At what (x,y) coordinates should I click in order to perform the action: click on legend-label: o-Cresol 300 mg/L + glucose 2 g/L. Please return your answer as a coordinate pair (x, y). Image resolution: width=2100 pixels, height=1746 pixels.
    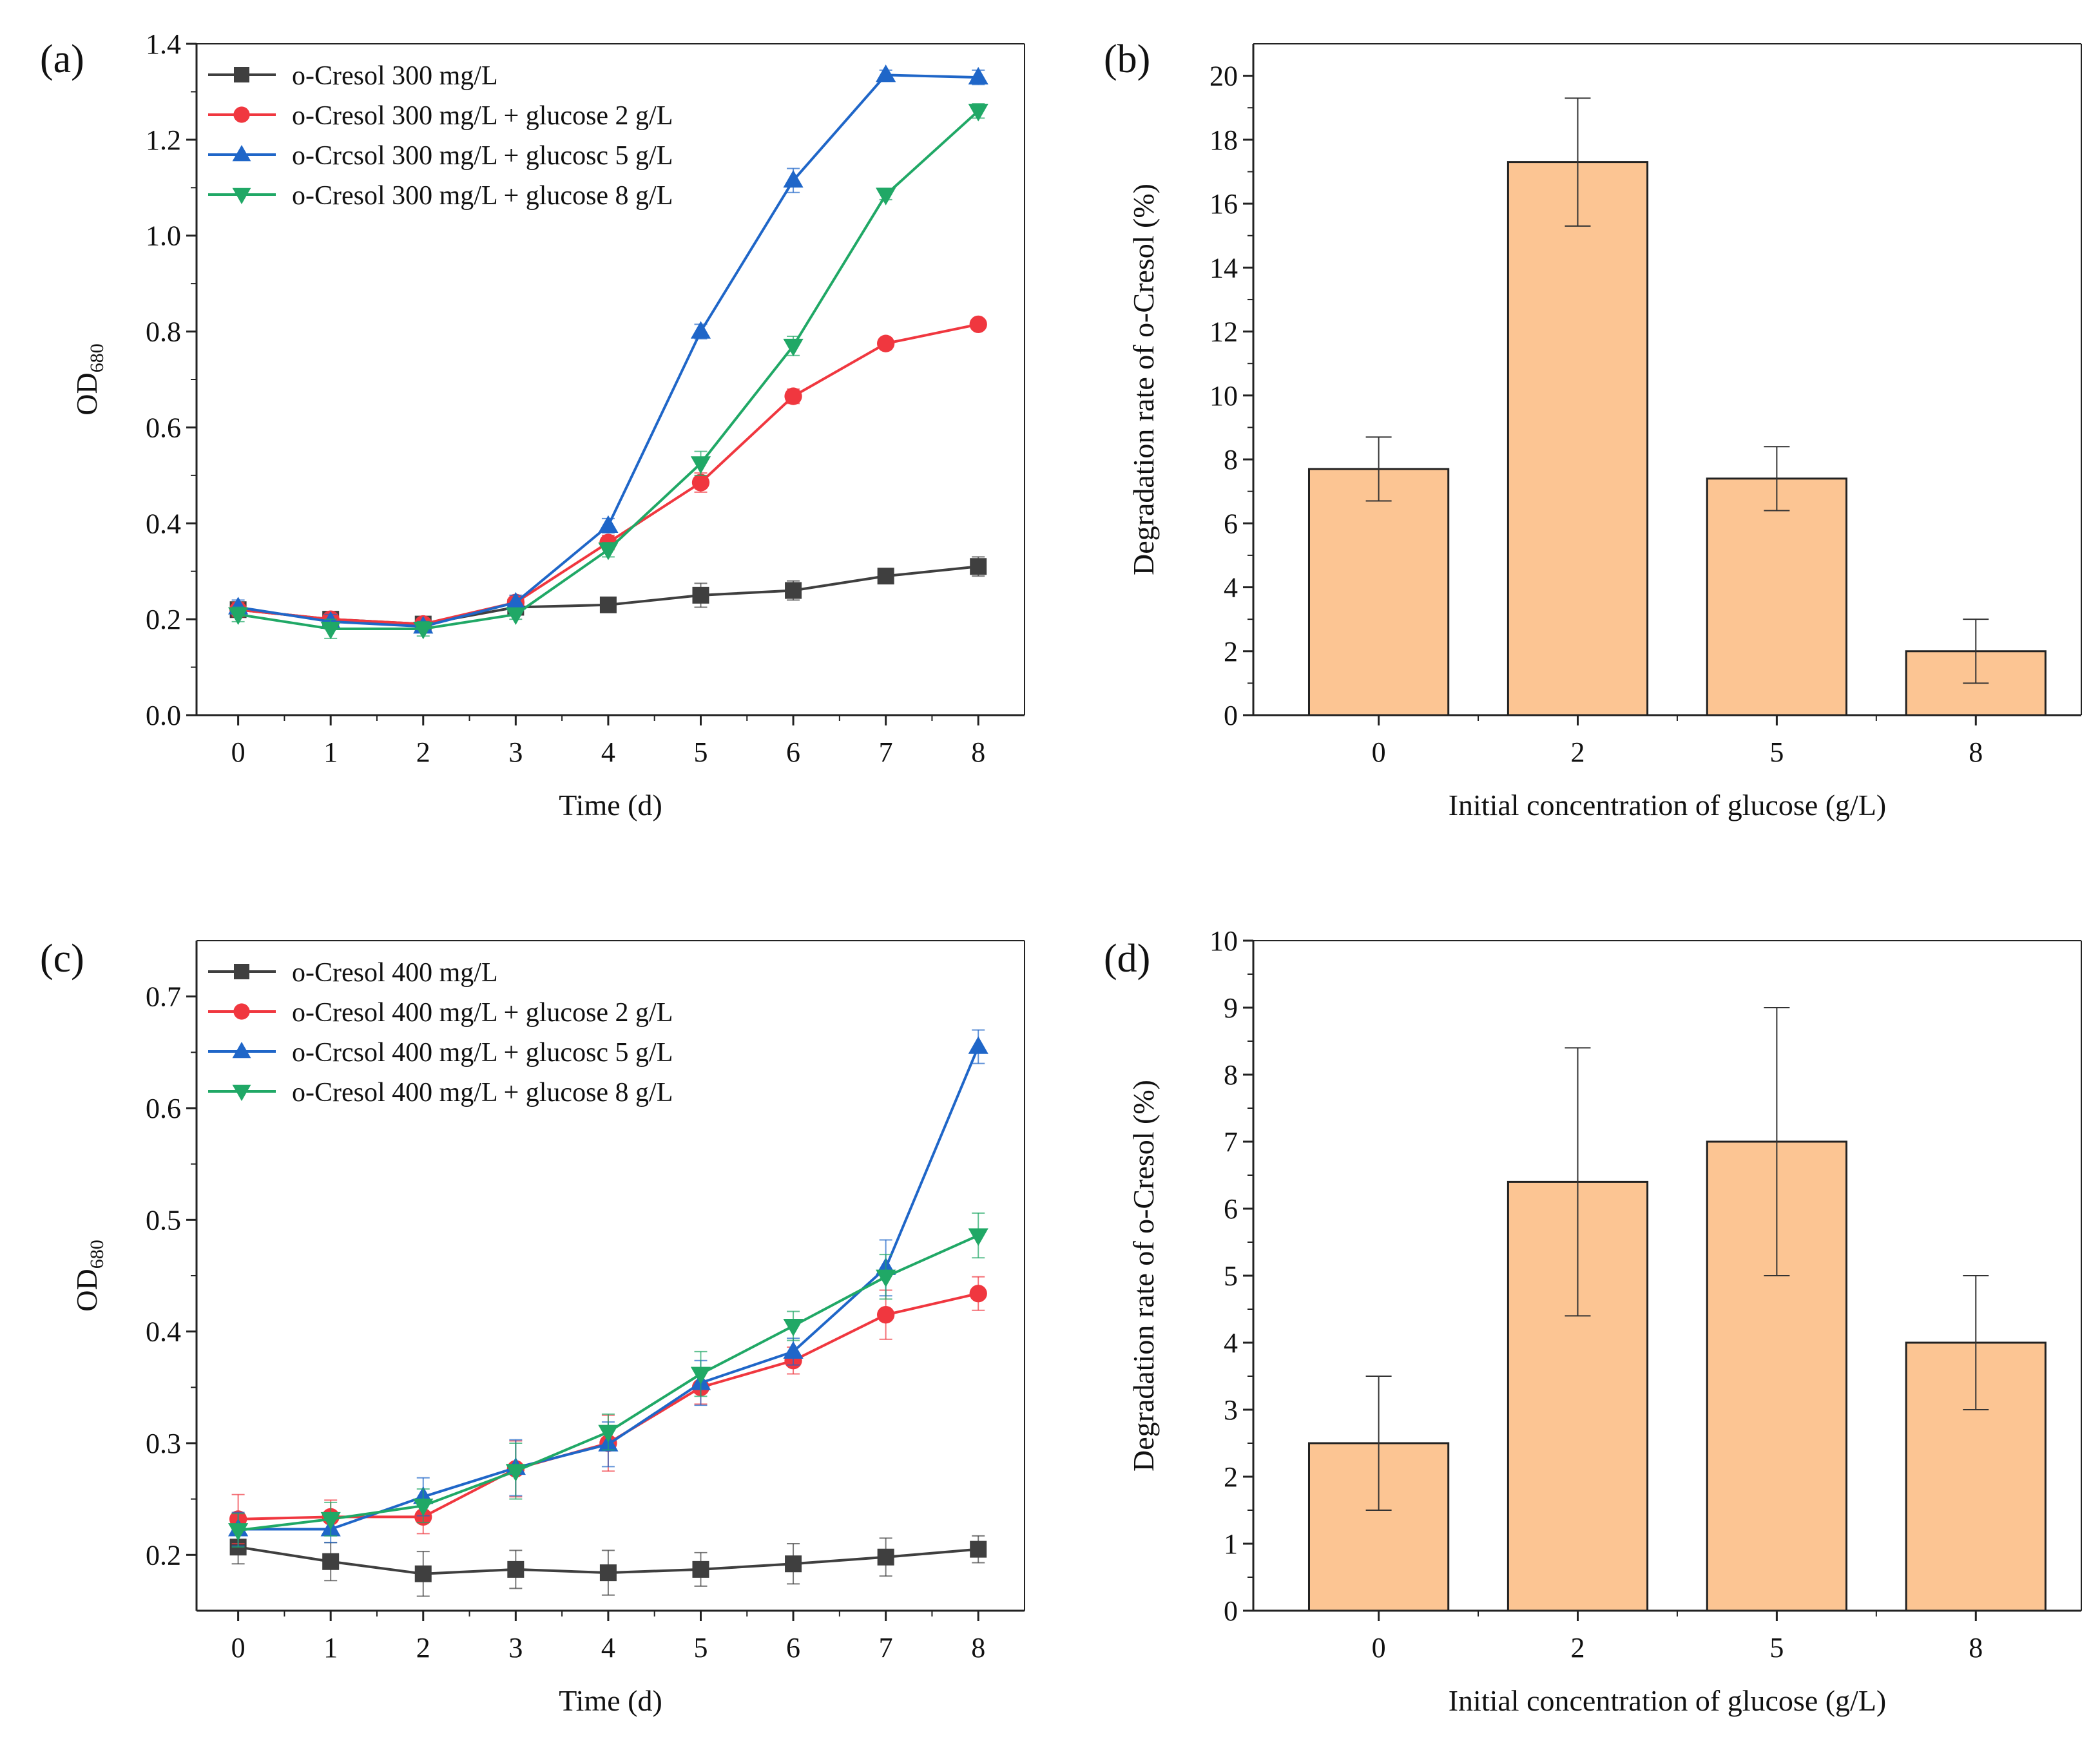
    Looking at the image, I should click on (482, 116).